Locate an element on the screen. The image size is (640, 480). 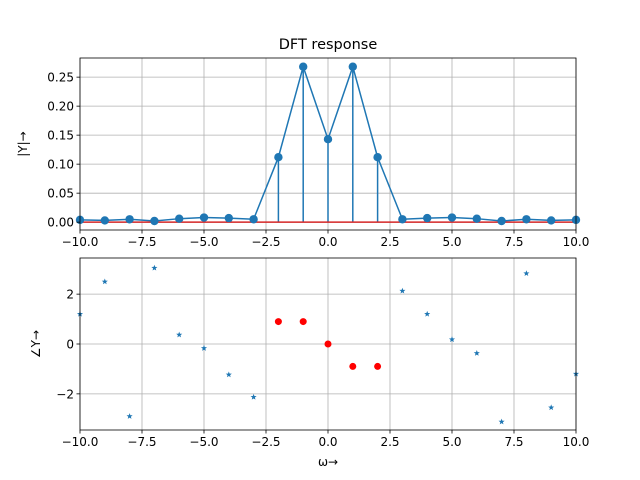
magnitude-x-tick-label: −10.0 is located at coordinates (80, 242).